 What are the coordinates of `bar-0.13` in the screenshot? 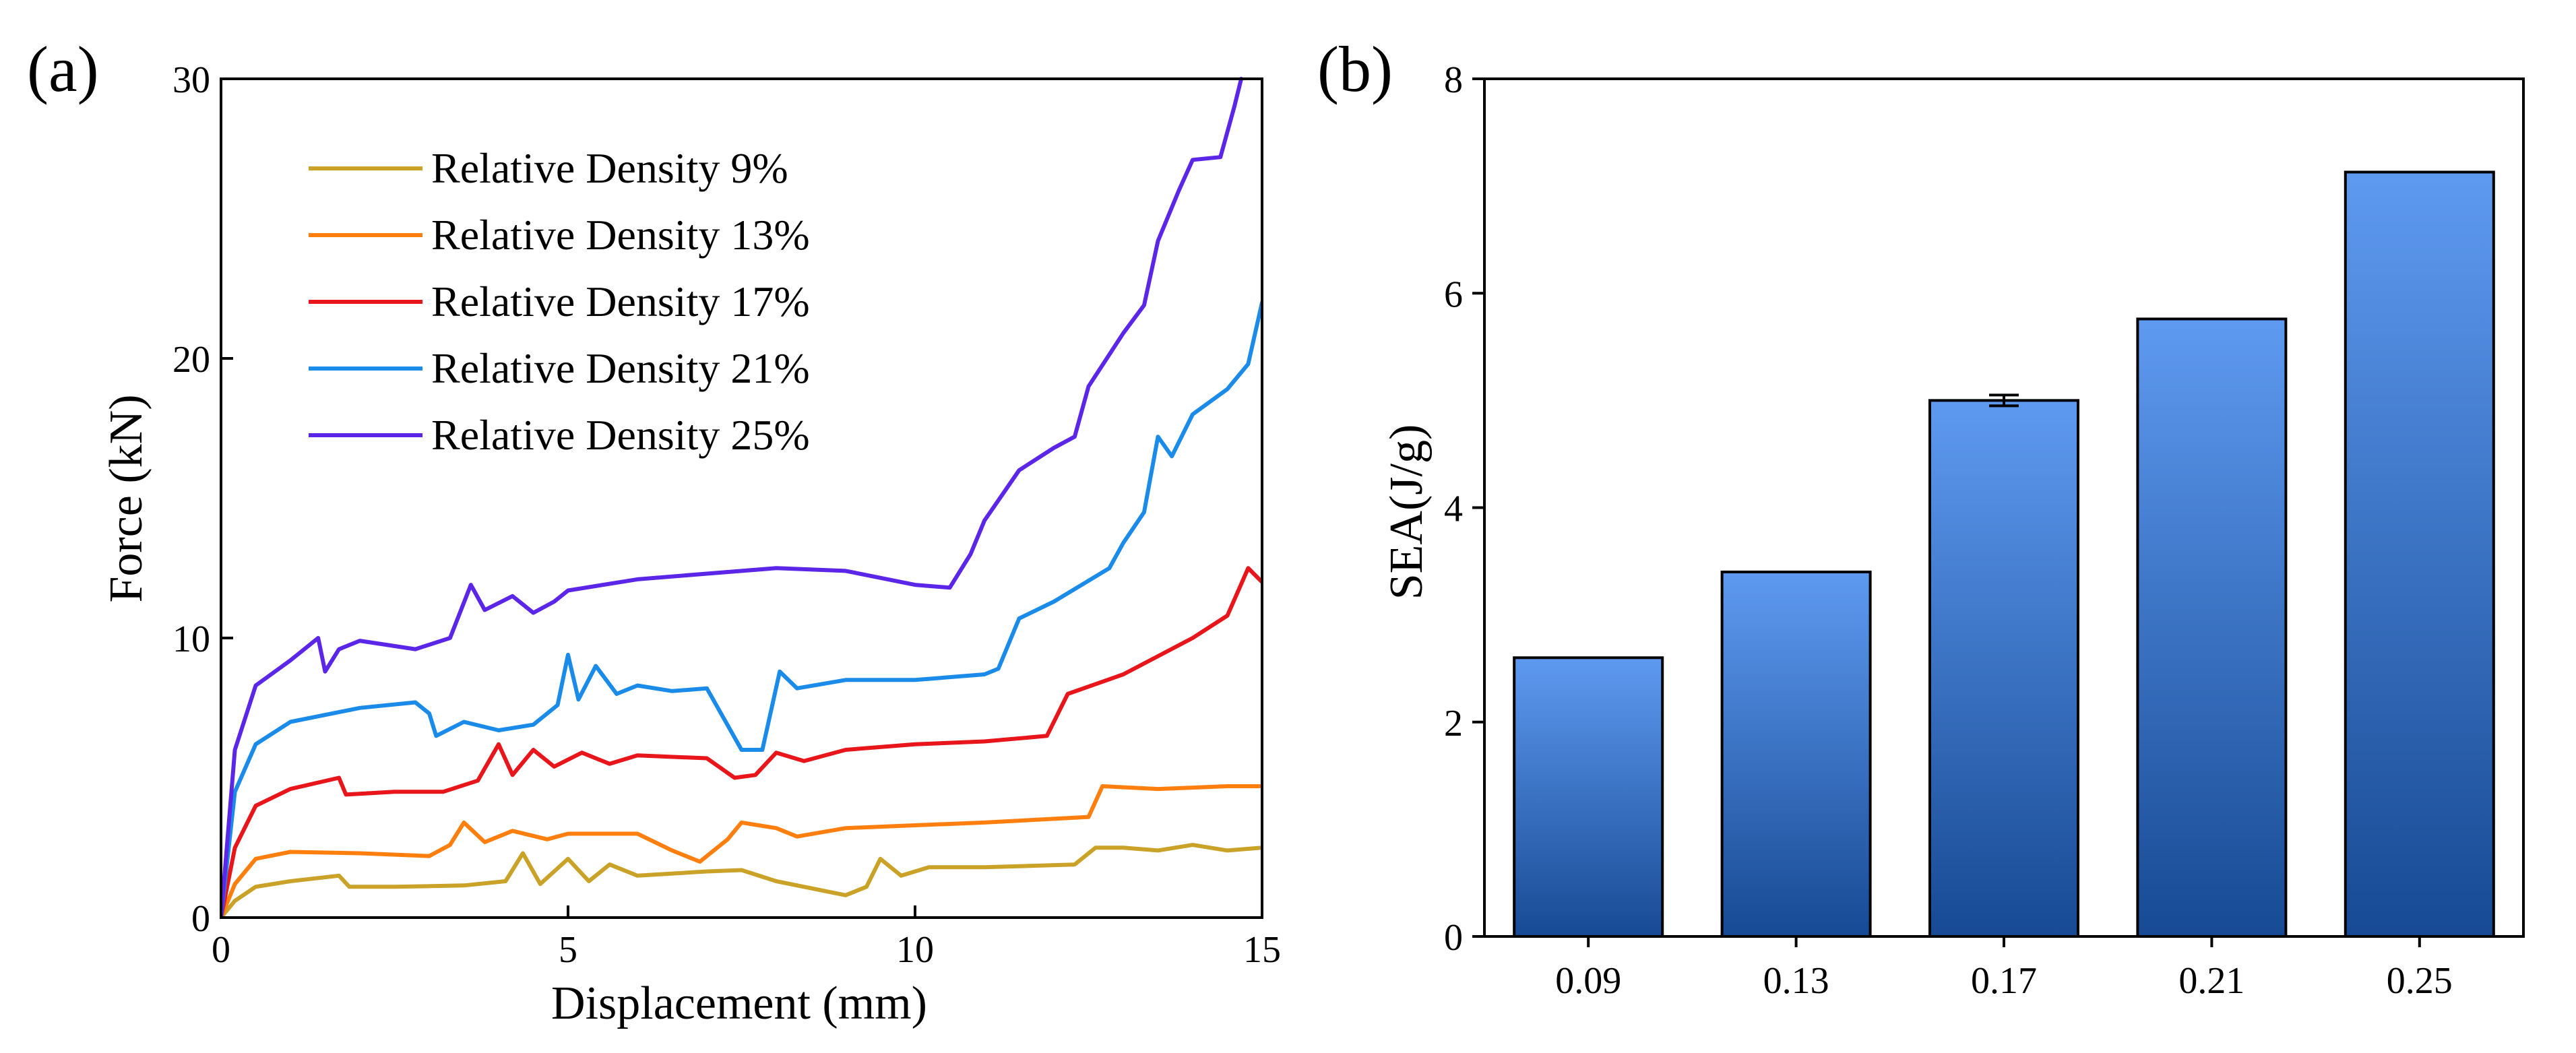 It's located at (1796, 754).